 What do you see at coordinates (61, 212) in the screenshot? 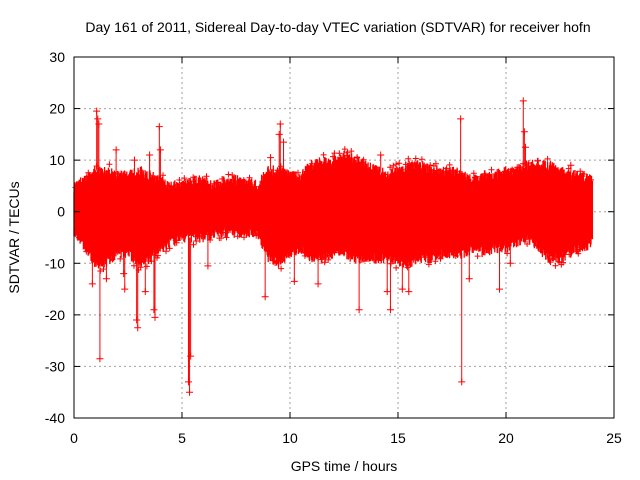
I see `y-tick-label: 0` at bounding box center [61, 212].